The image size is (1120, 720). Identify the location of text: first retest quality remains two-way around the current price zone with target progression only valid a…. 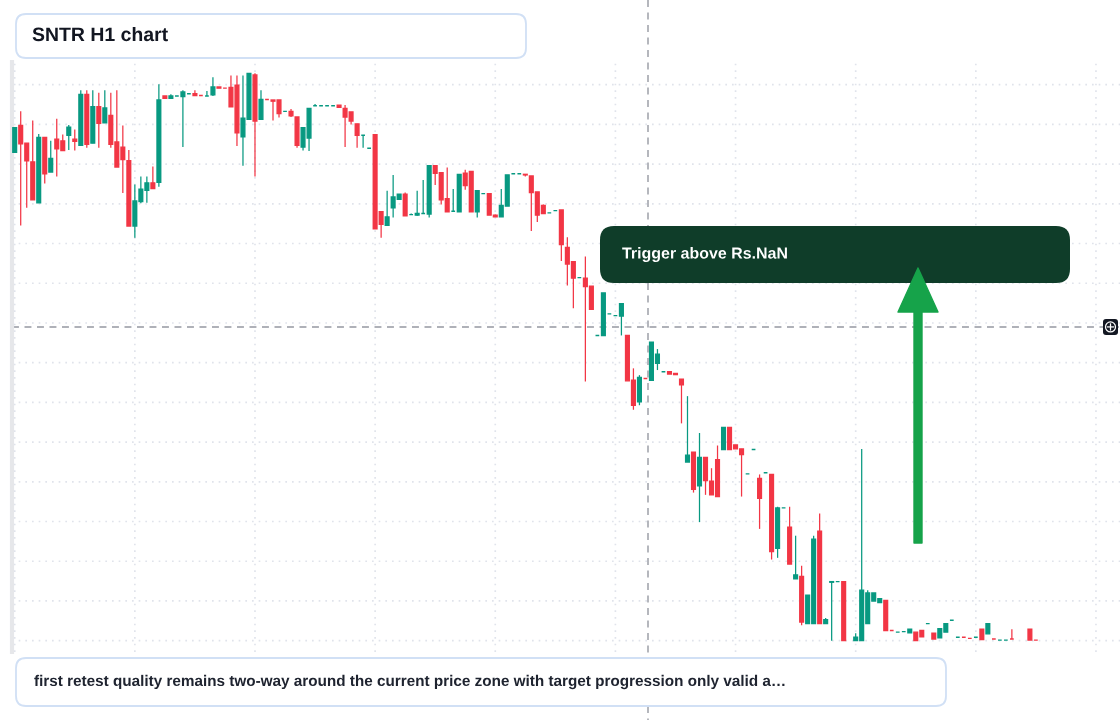
(409, 682).